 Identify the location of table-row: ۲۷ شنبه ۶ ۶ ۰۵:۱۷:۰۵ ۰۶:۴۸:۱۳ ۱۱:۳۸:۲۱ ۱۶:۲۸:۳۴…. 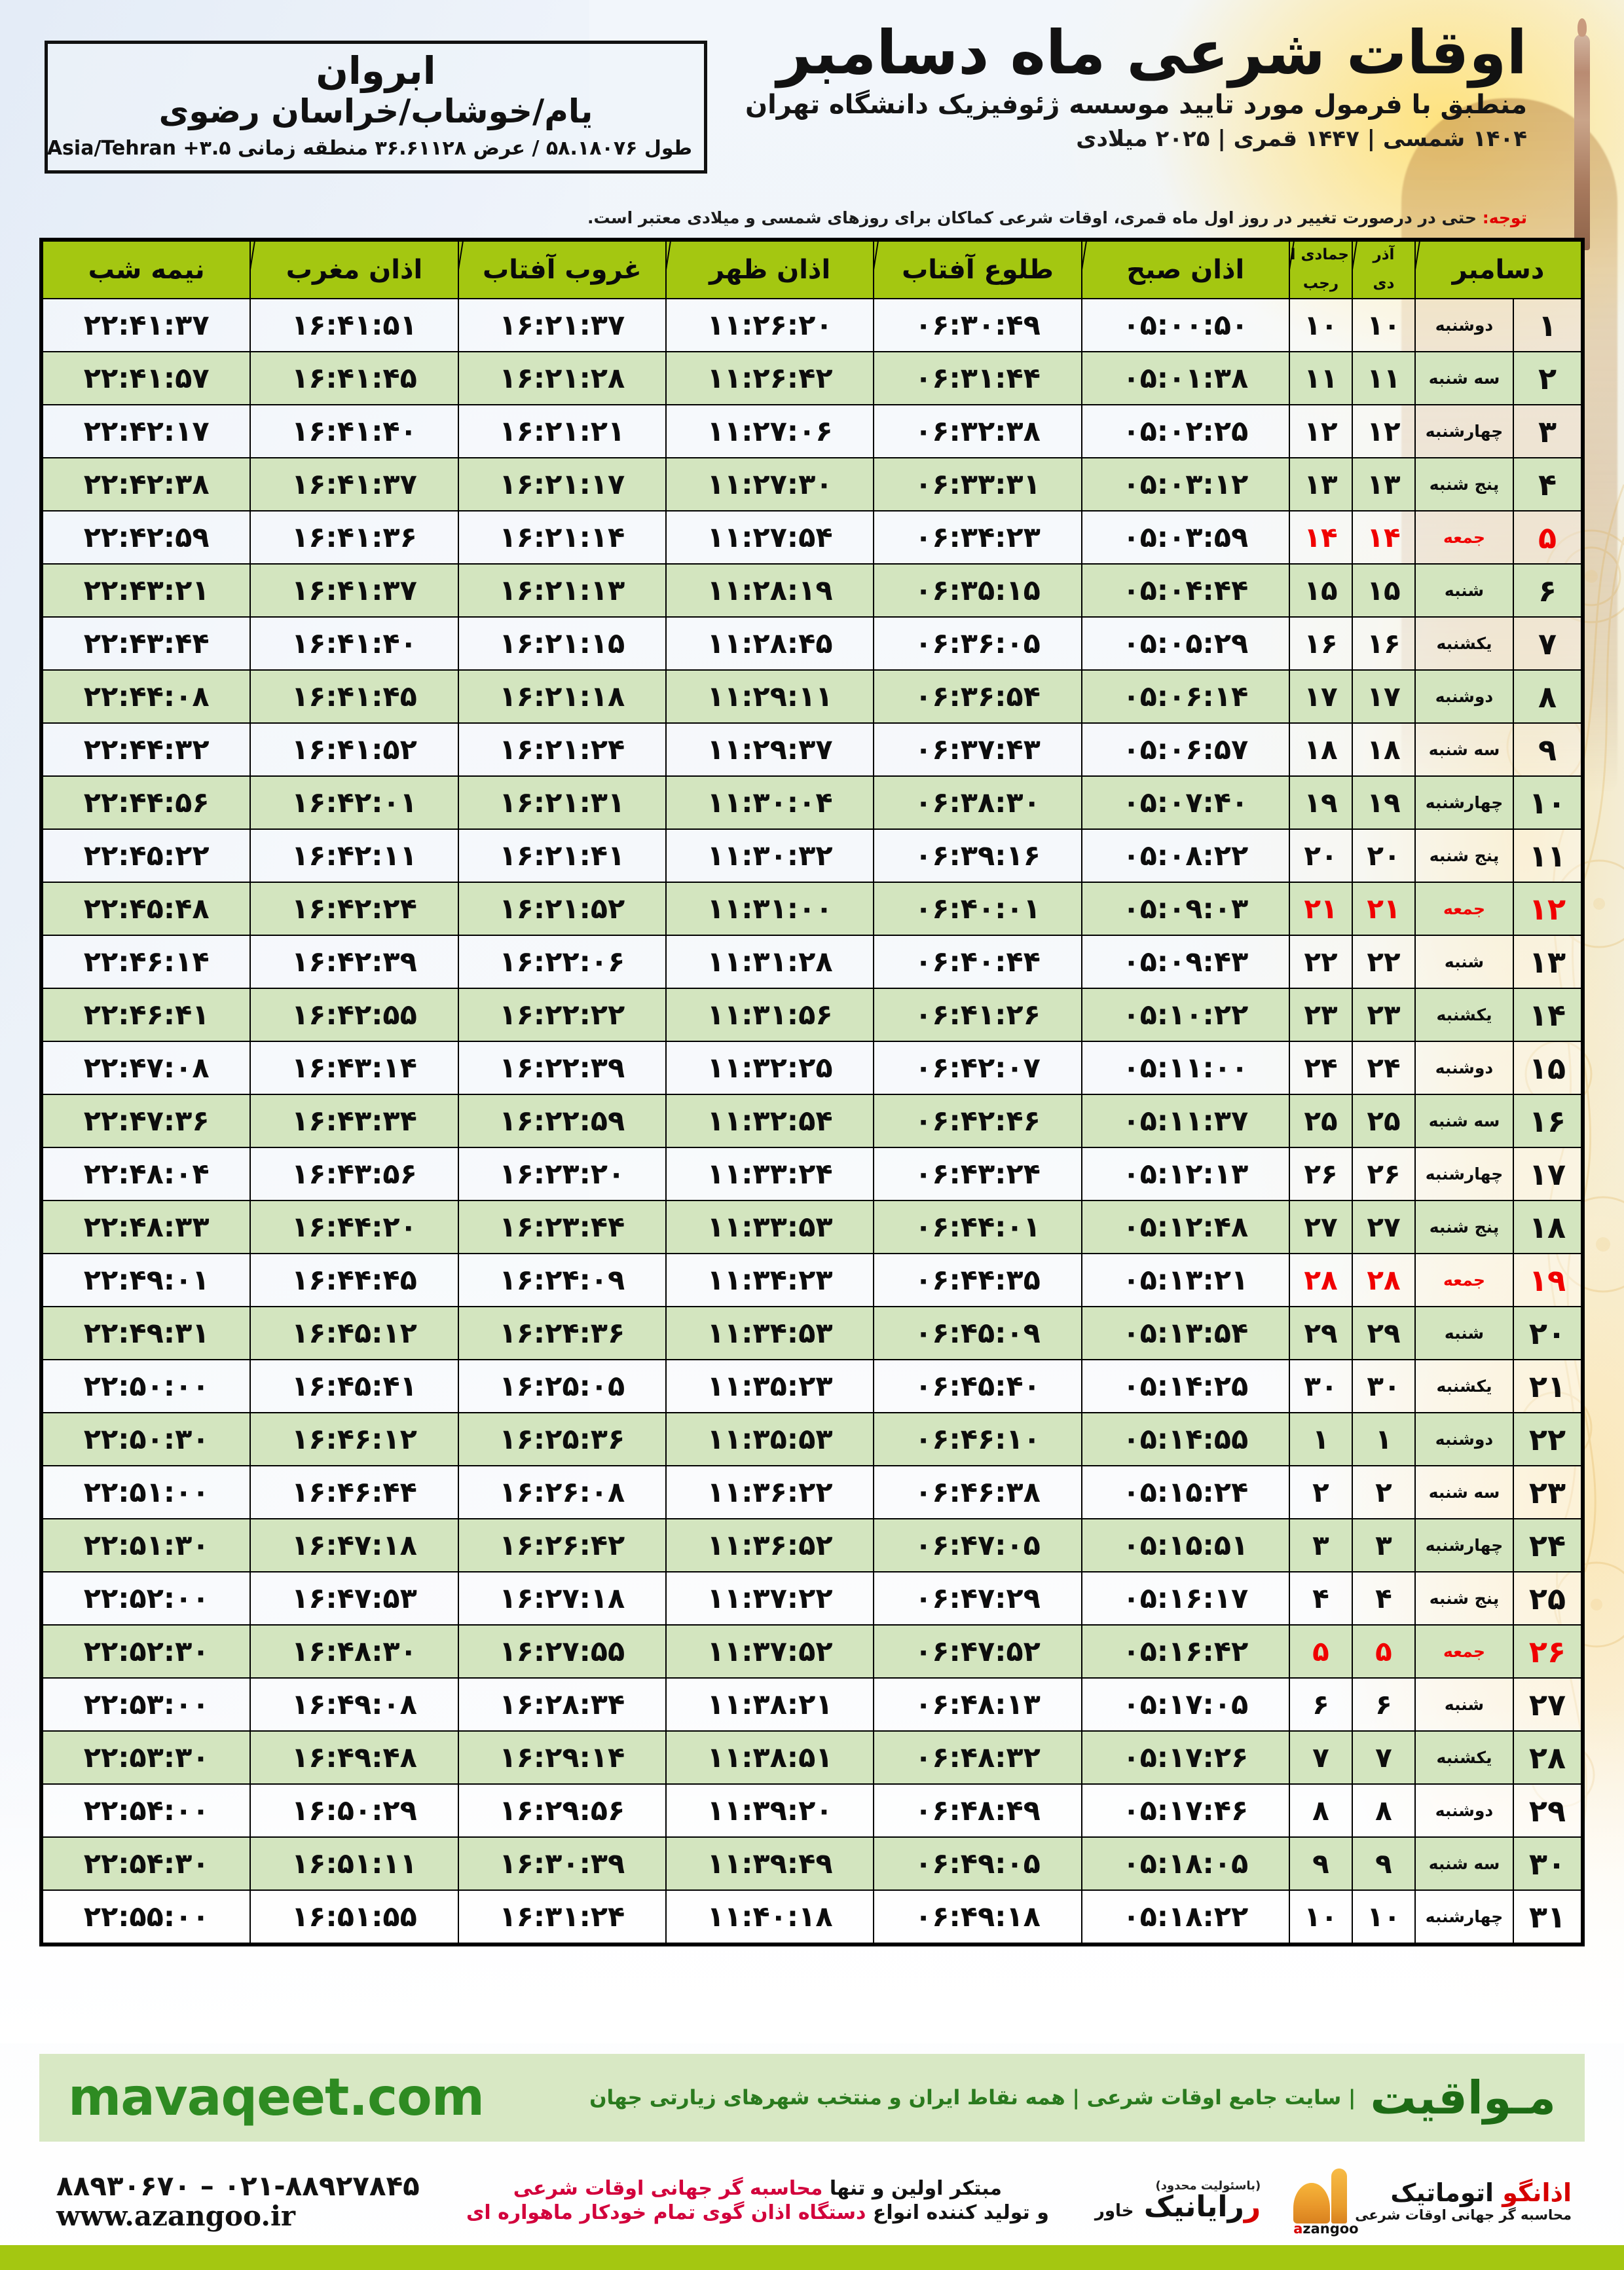
(811, 1704).